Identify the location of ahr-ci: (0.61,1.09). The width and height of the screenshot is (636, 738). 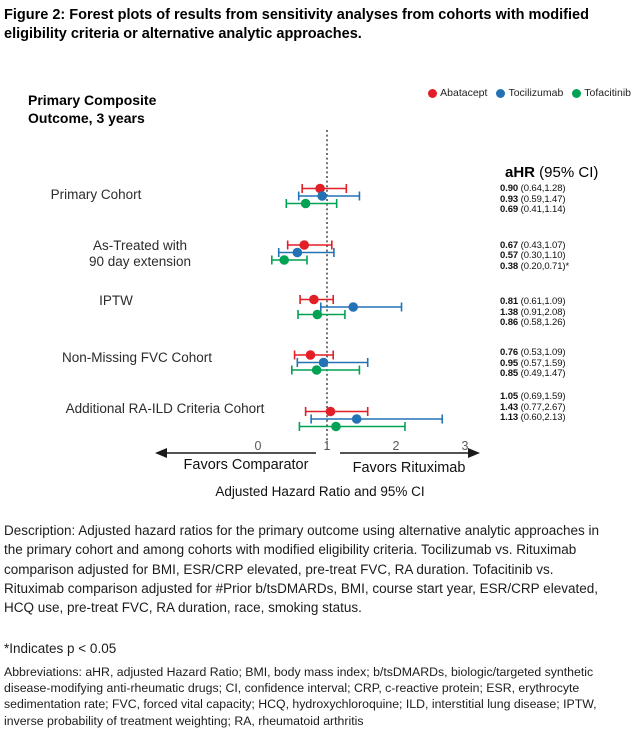
(542, 301).